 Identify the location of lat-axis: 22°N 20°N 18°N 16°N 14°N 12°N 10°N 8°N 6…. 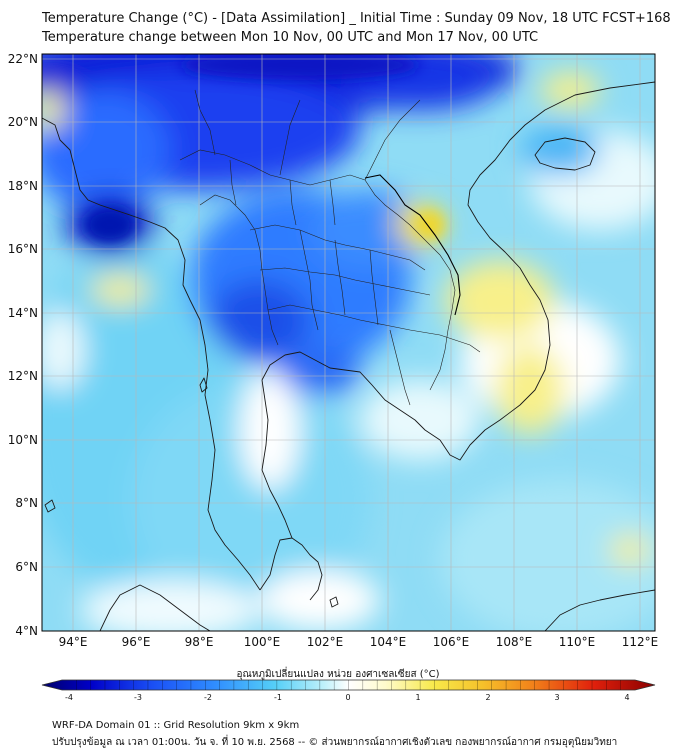
(23, 345).